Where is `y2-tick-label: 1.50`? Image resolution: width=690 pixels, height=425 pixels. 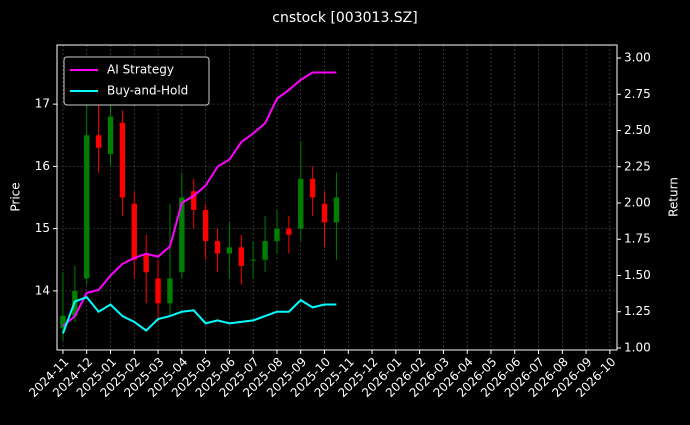
y2-tick-label: 1.50 is located at coordinates (637, 275).